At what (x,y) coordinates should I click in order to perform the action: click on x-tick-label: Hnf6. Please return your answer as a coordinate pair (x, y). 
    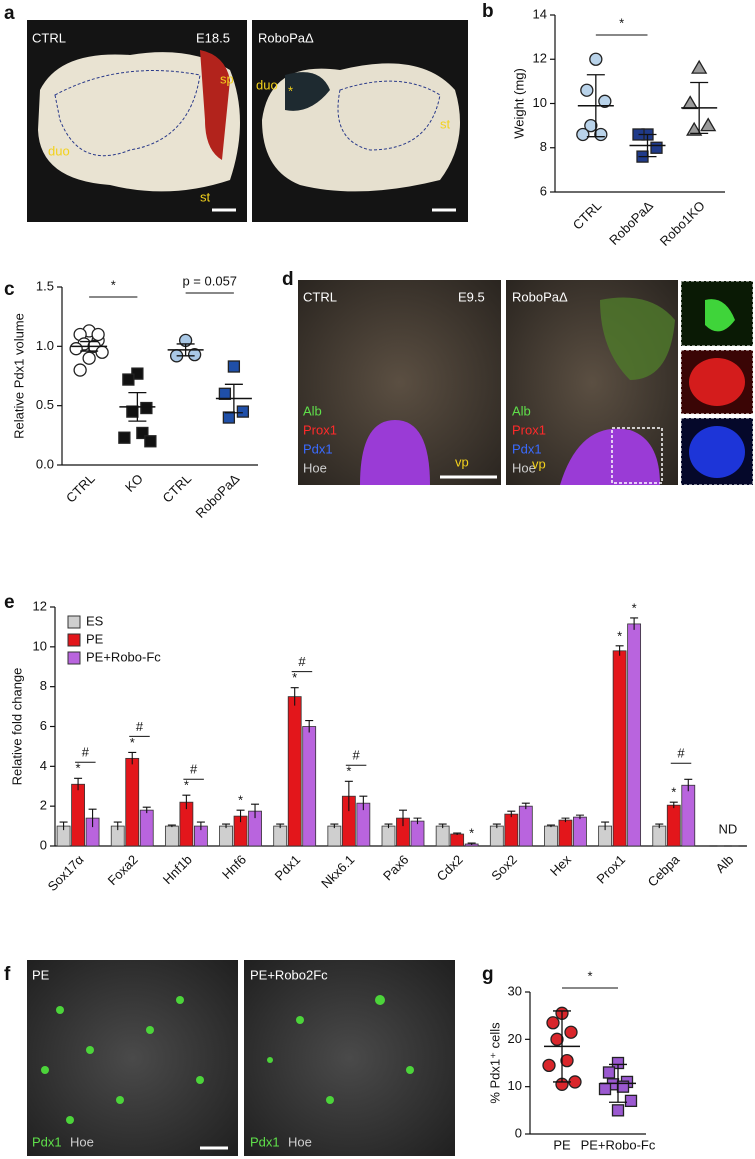
    Looking at the image, I should click on (234, 867).